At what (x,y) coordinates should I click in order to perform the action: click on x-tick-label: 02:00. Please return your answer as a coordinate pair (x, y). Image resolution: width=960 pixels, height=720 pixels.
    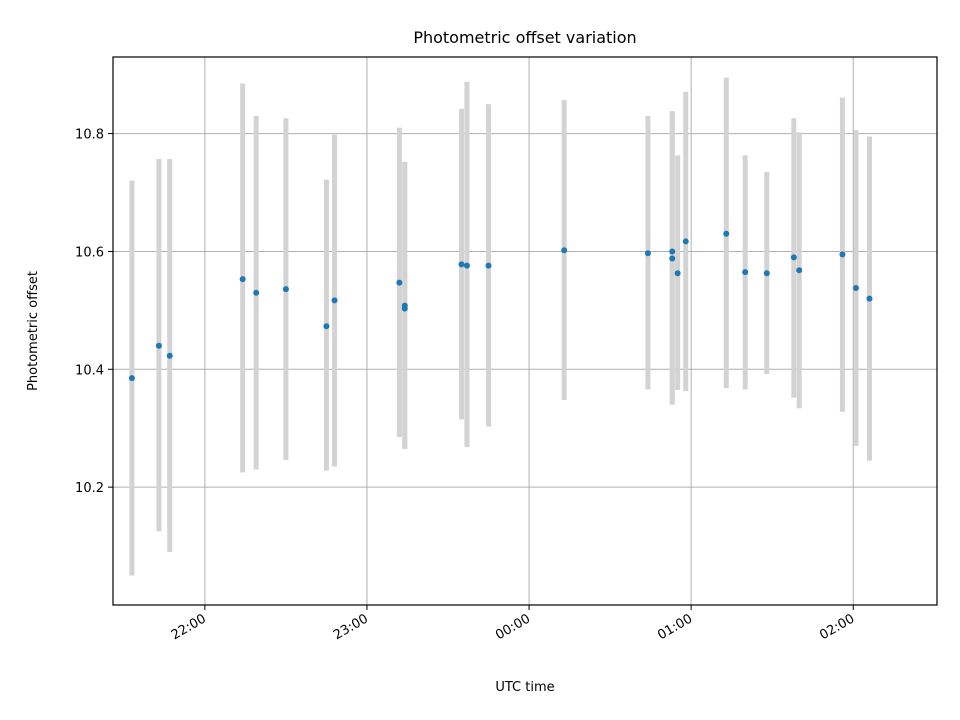
    Looking at the image, I should click on (837, 627).